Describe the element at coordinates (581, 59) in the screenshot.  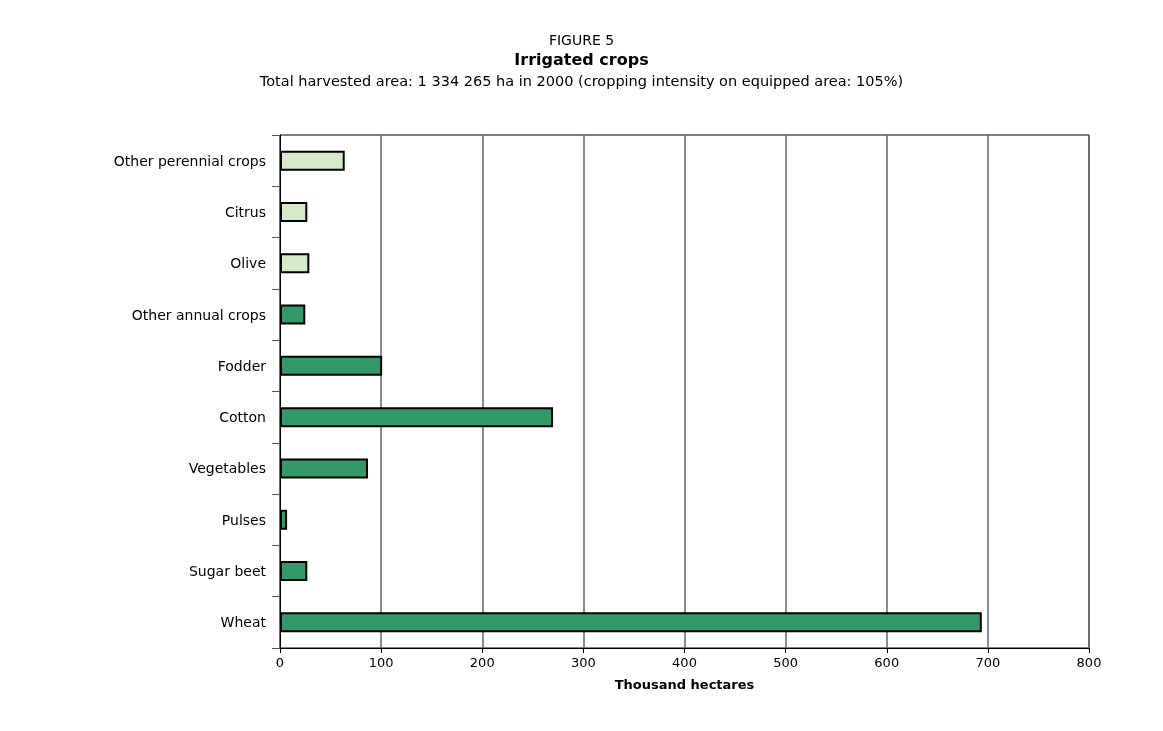
I see `chart-title: Irrigated crops` at that location.